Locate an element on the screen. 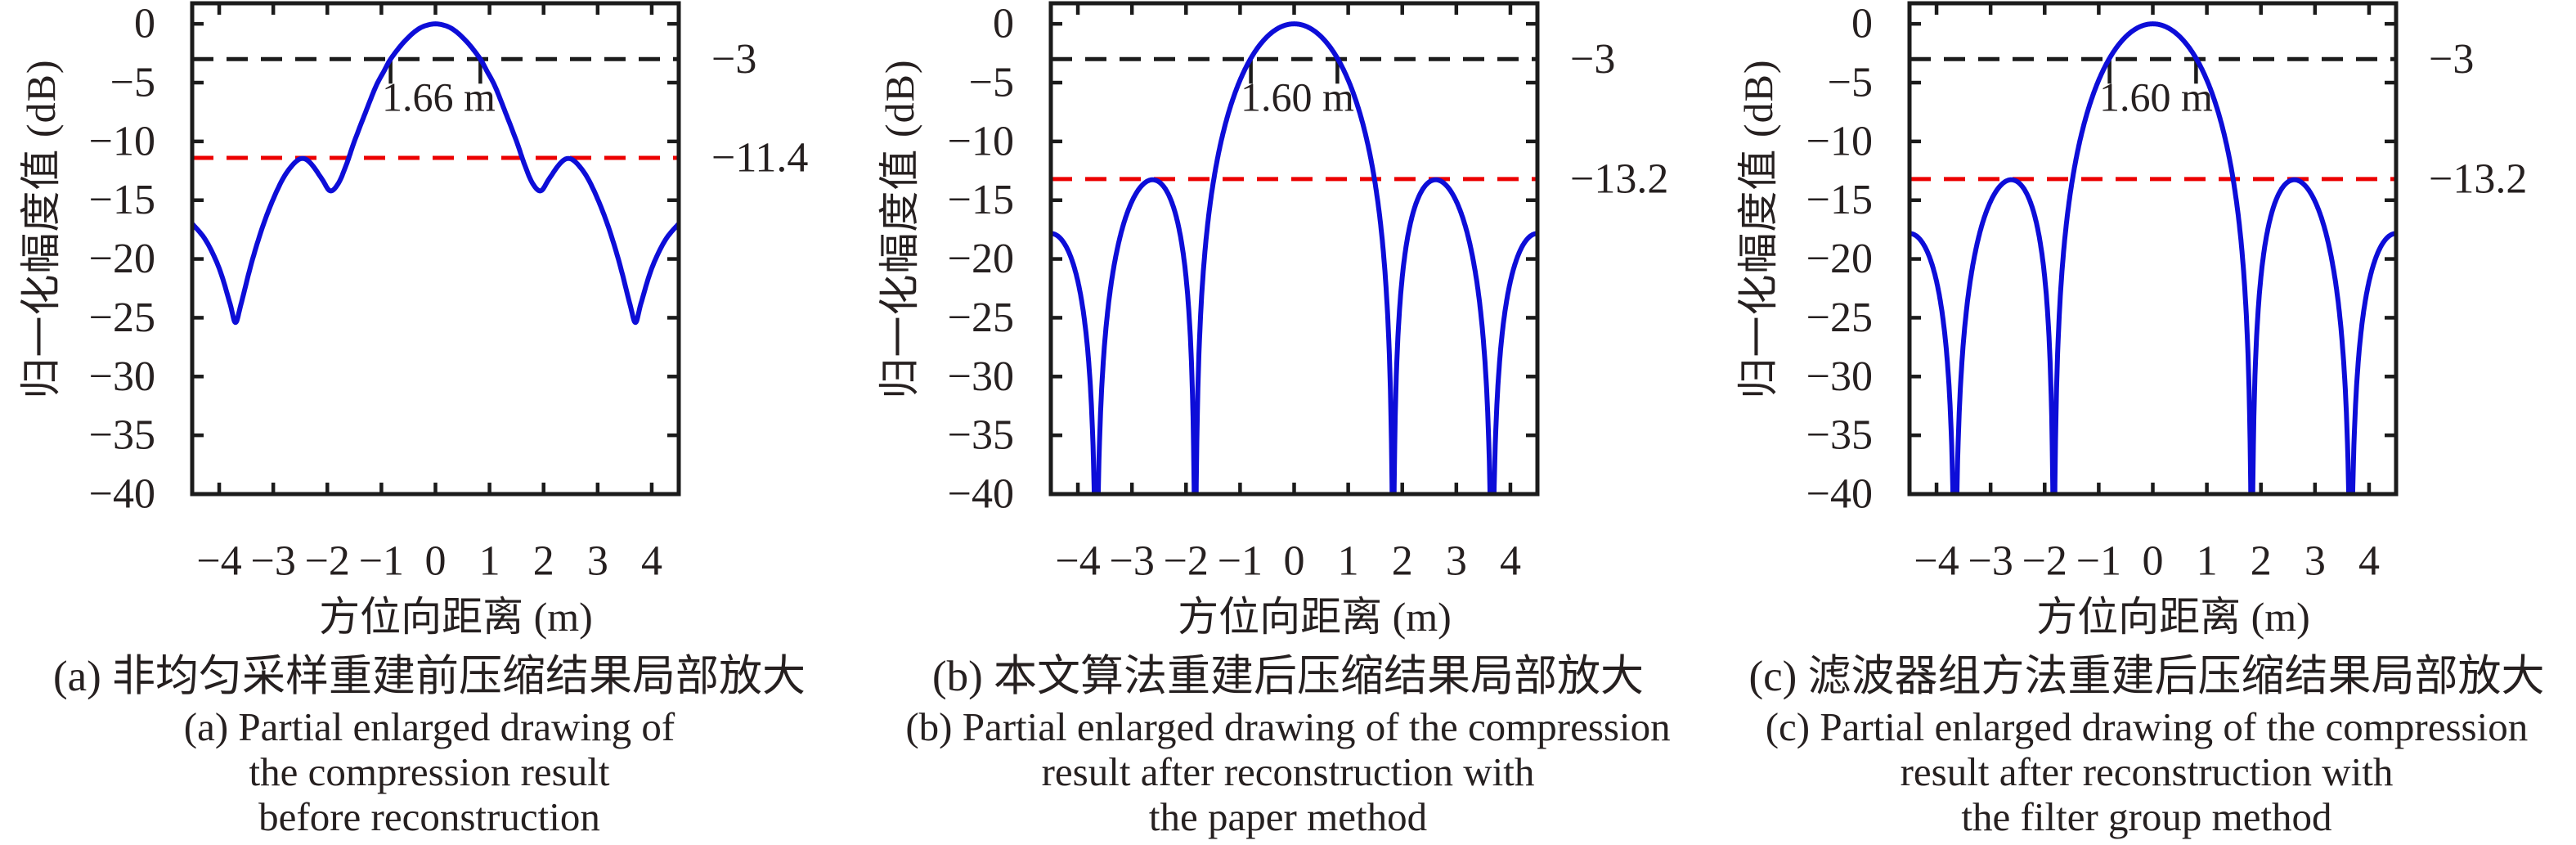 This screenshot has height=845, width=2576. caption-zh: (c) 滤波器组方法重建后压缩结果局部放大 is located at coordinates (2146, 676).